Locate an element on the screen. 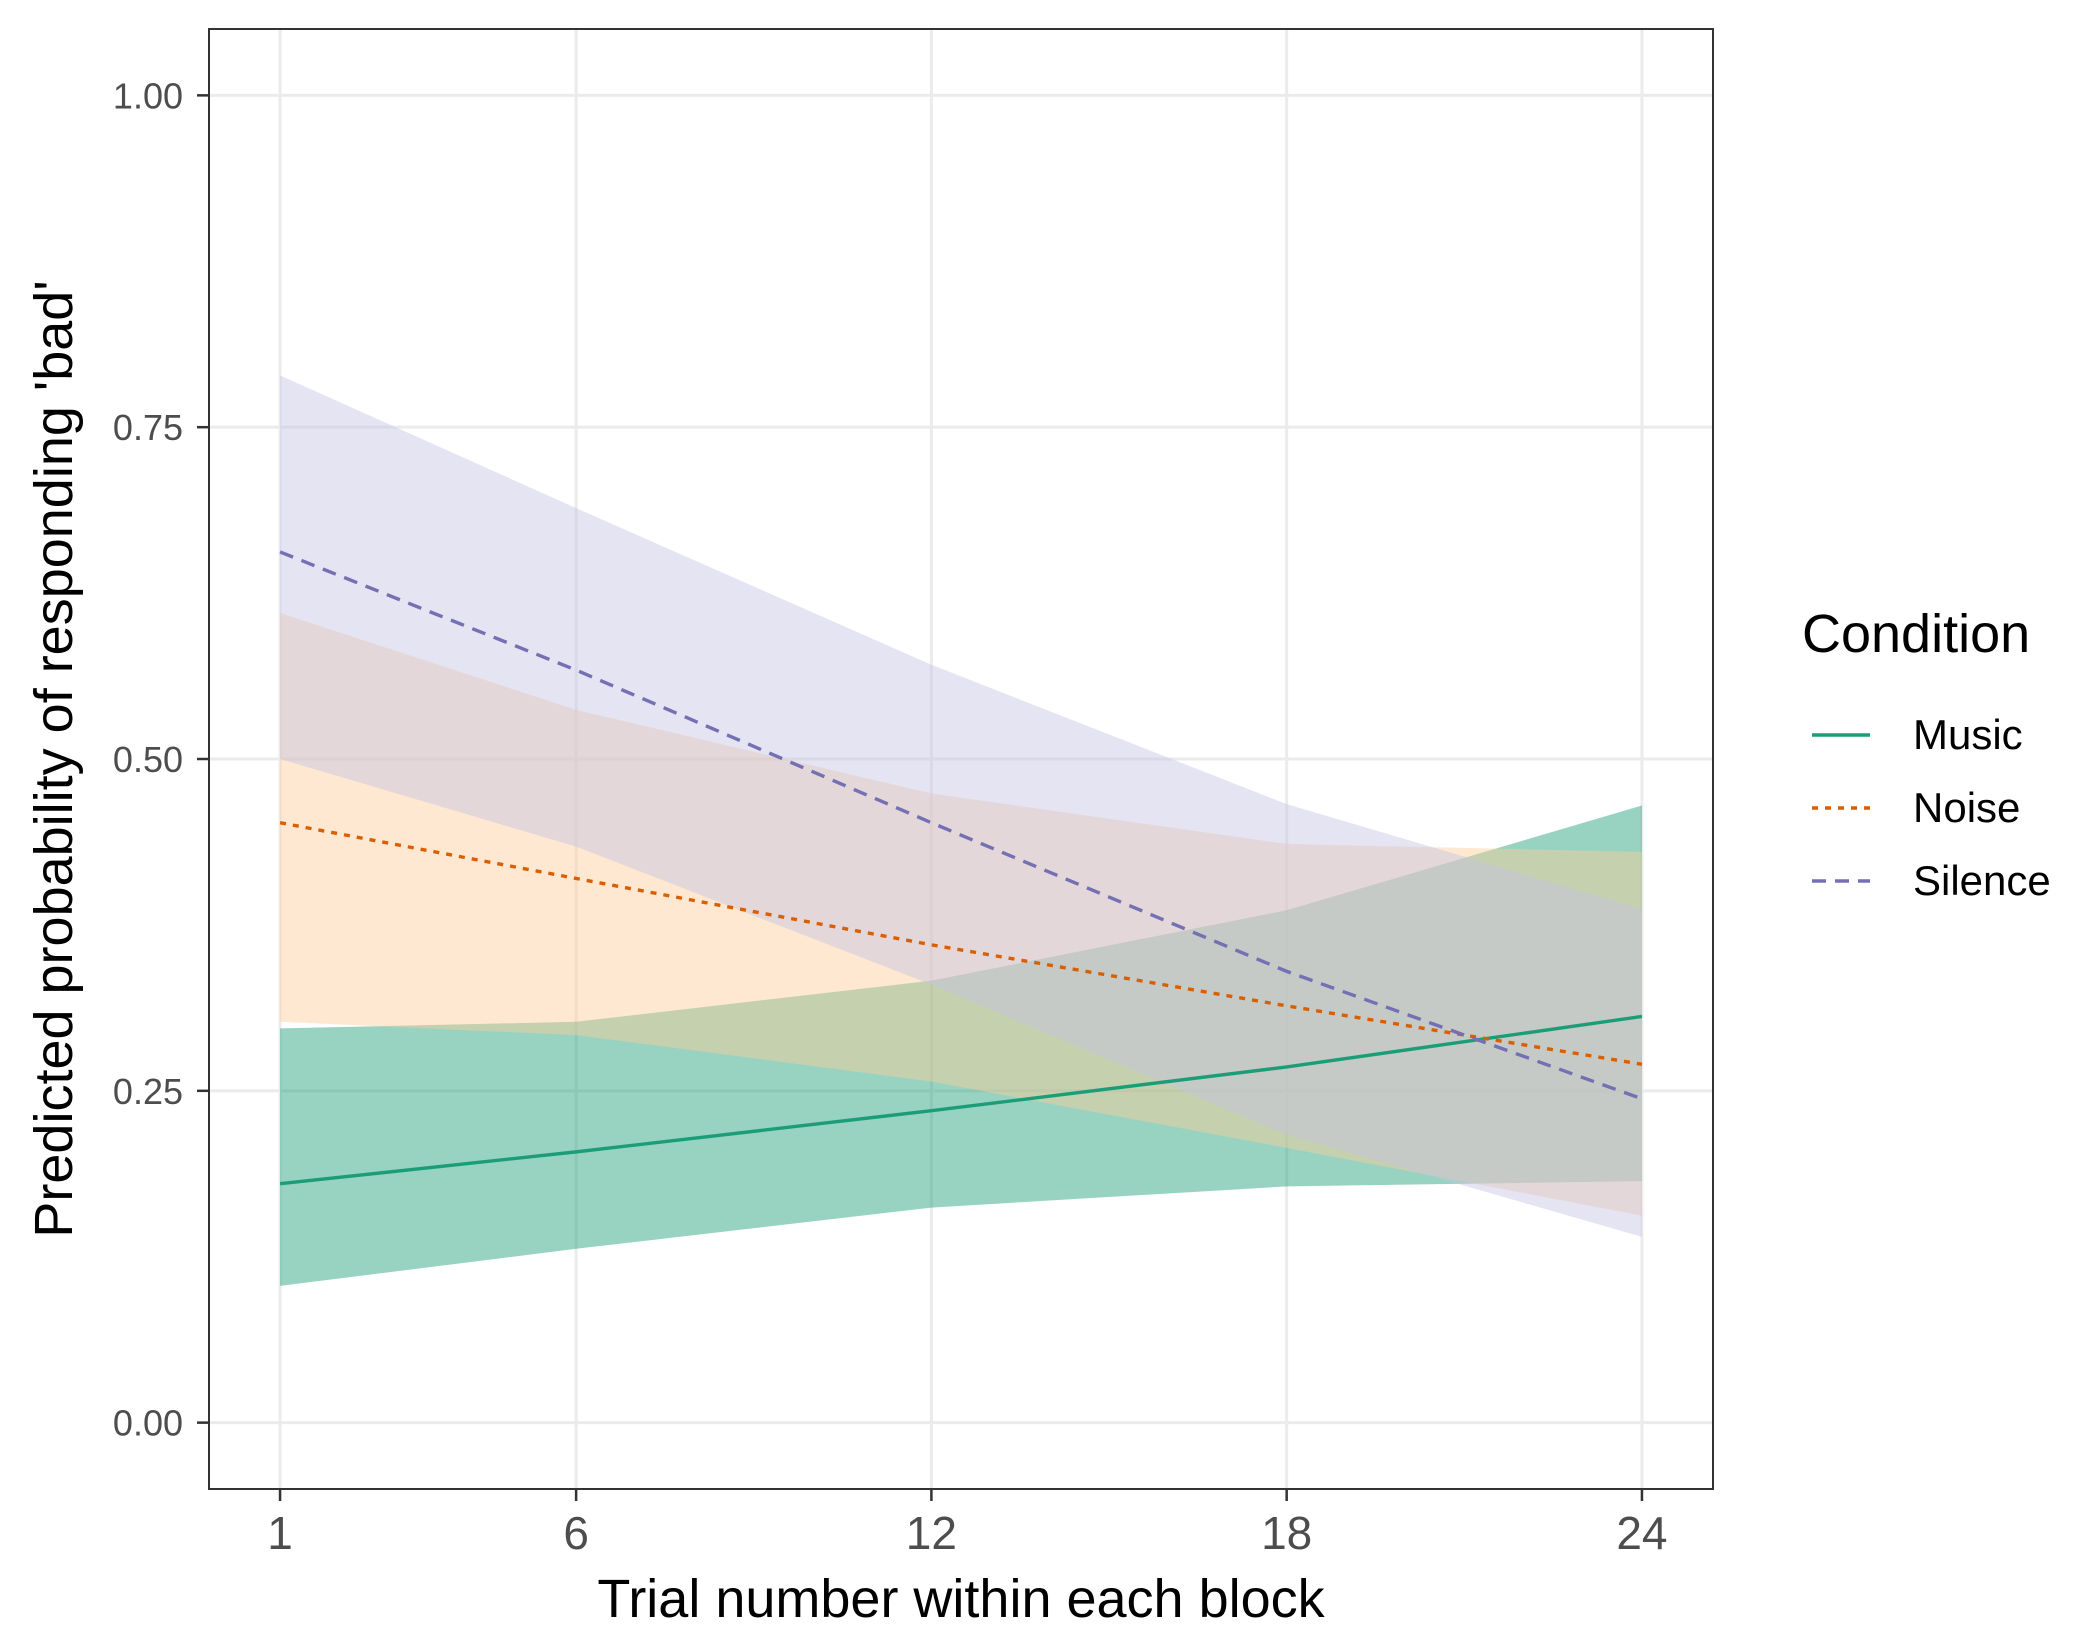 The width and height of the screenshot is (2100, 1650). legend: Condition Music Noise Silence is located at coordinates (1926, 754).